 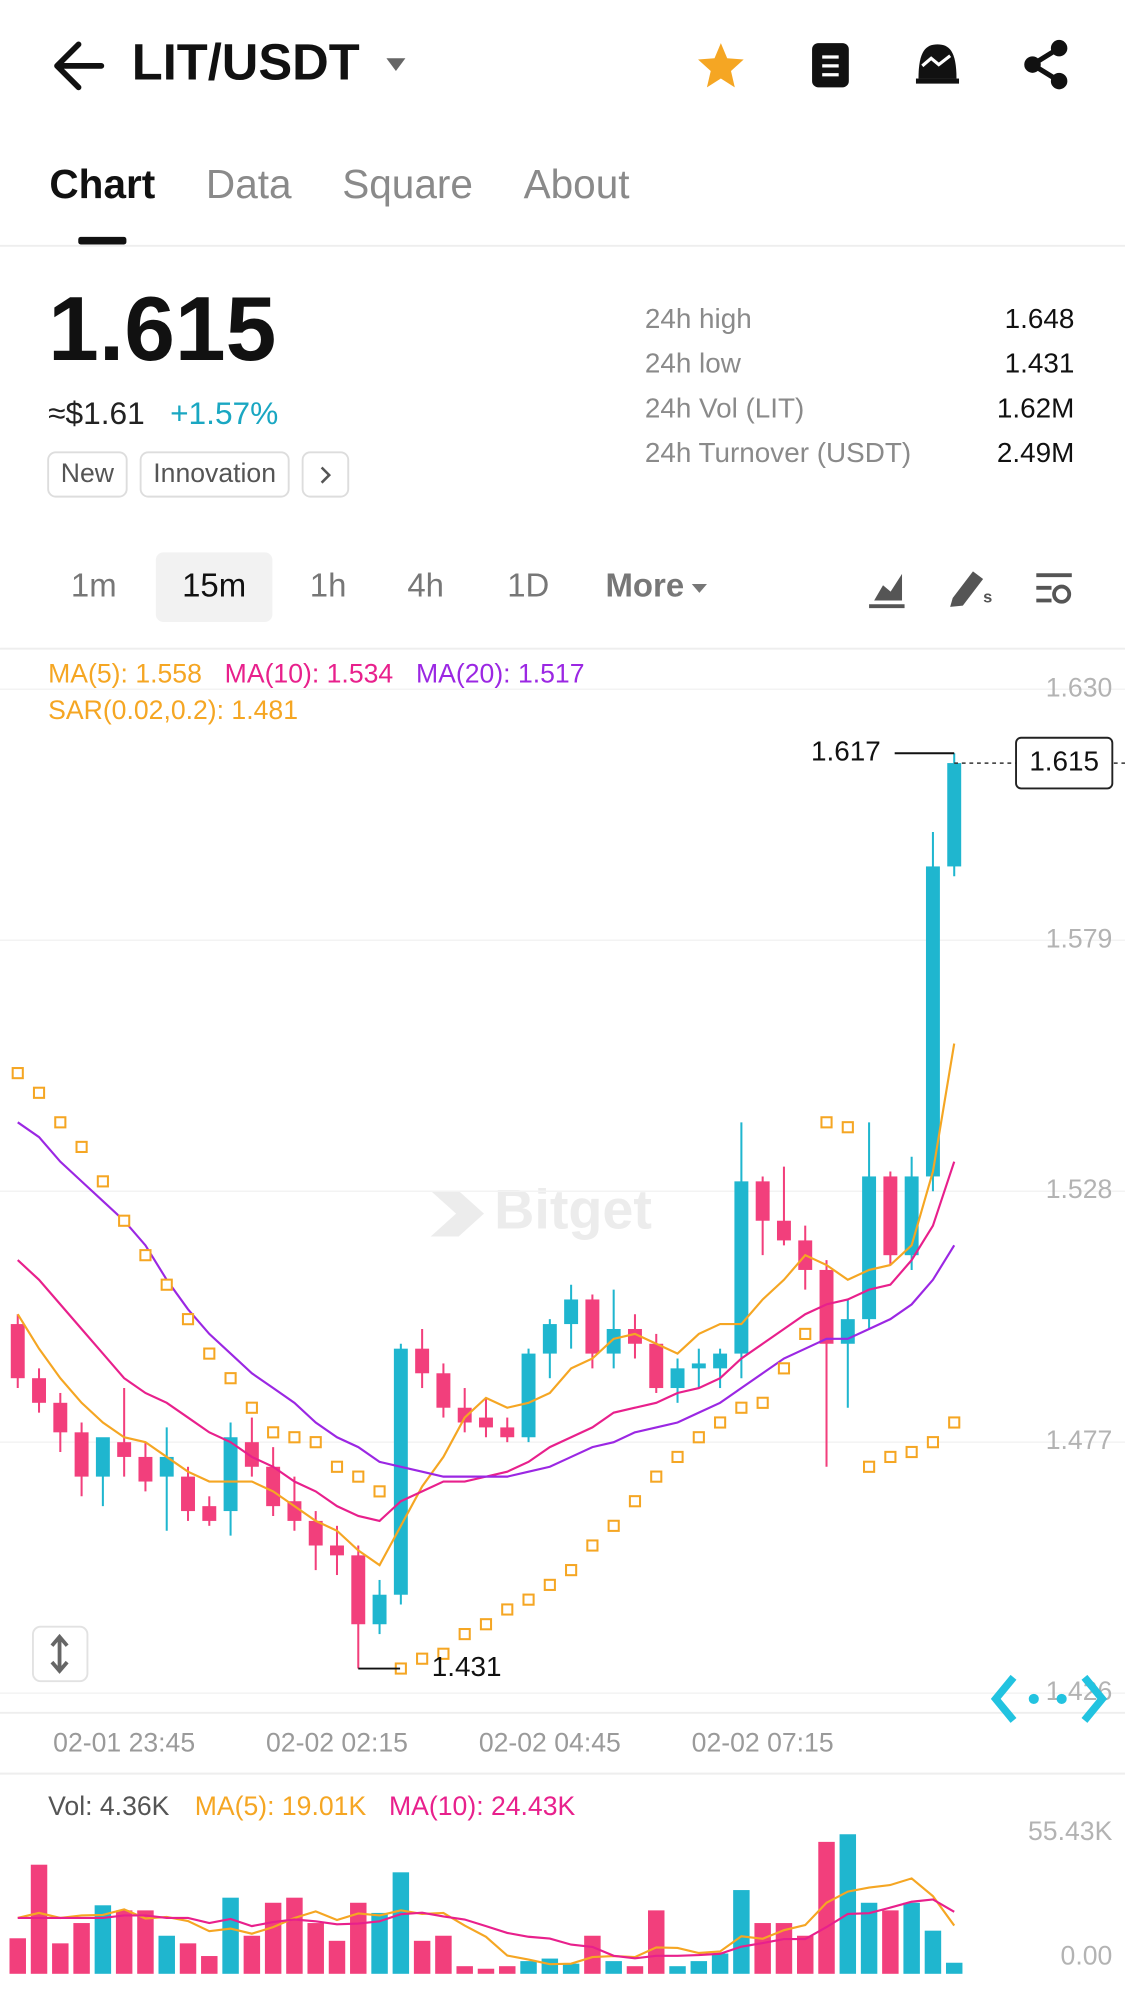 I want to click on scale-toggle-button, so click(x=60, y=1654).